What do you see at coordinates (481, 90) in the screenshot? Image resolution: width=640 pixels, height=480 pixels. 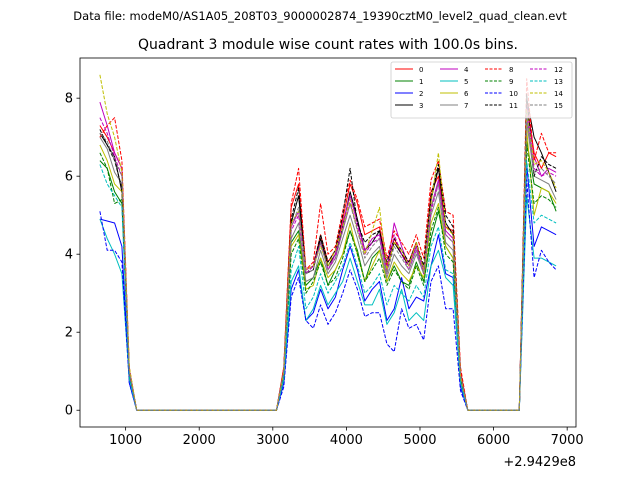 I see `legend-box` at bounding box center [481, 90].